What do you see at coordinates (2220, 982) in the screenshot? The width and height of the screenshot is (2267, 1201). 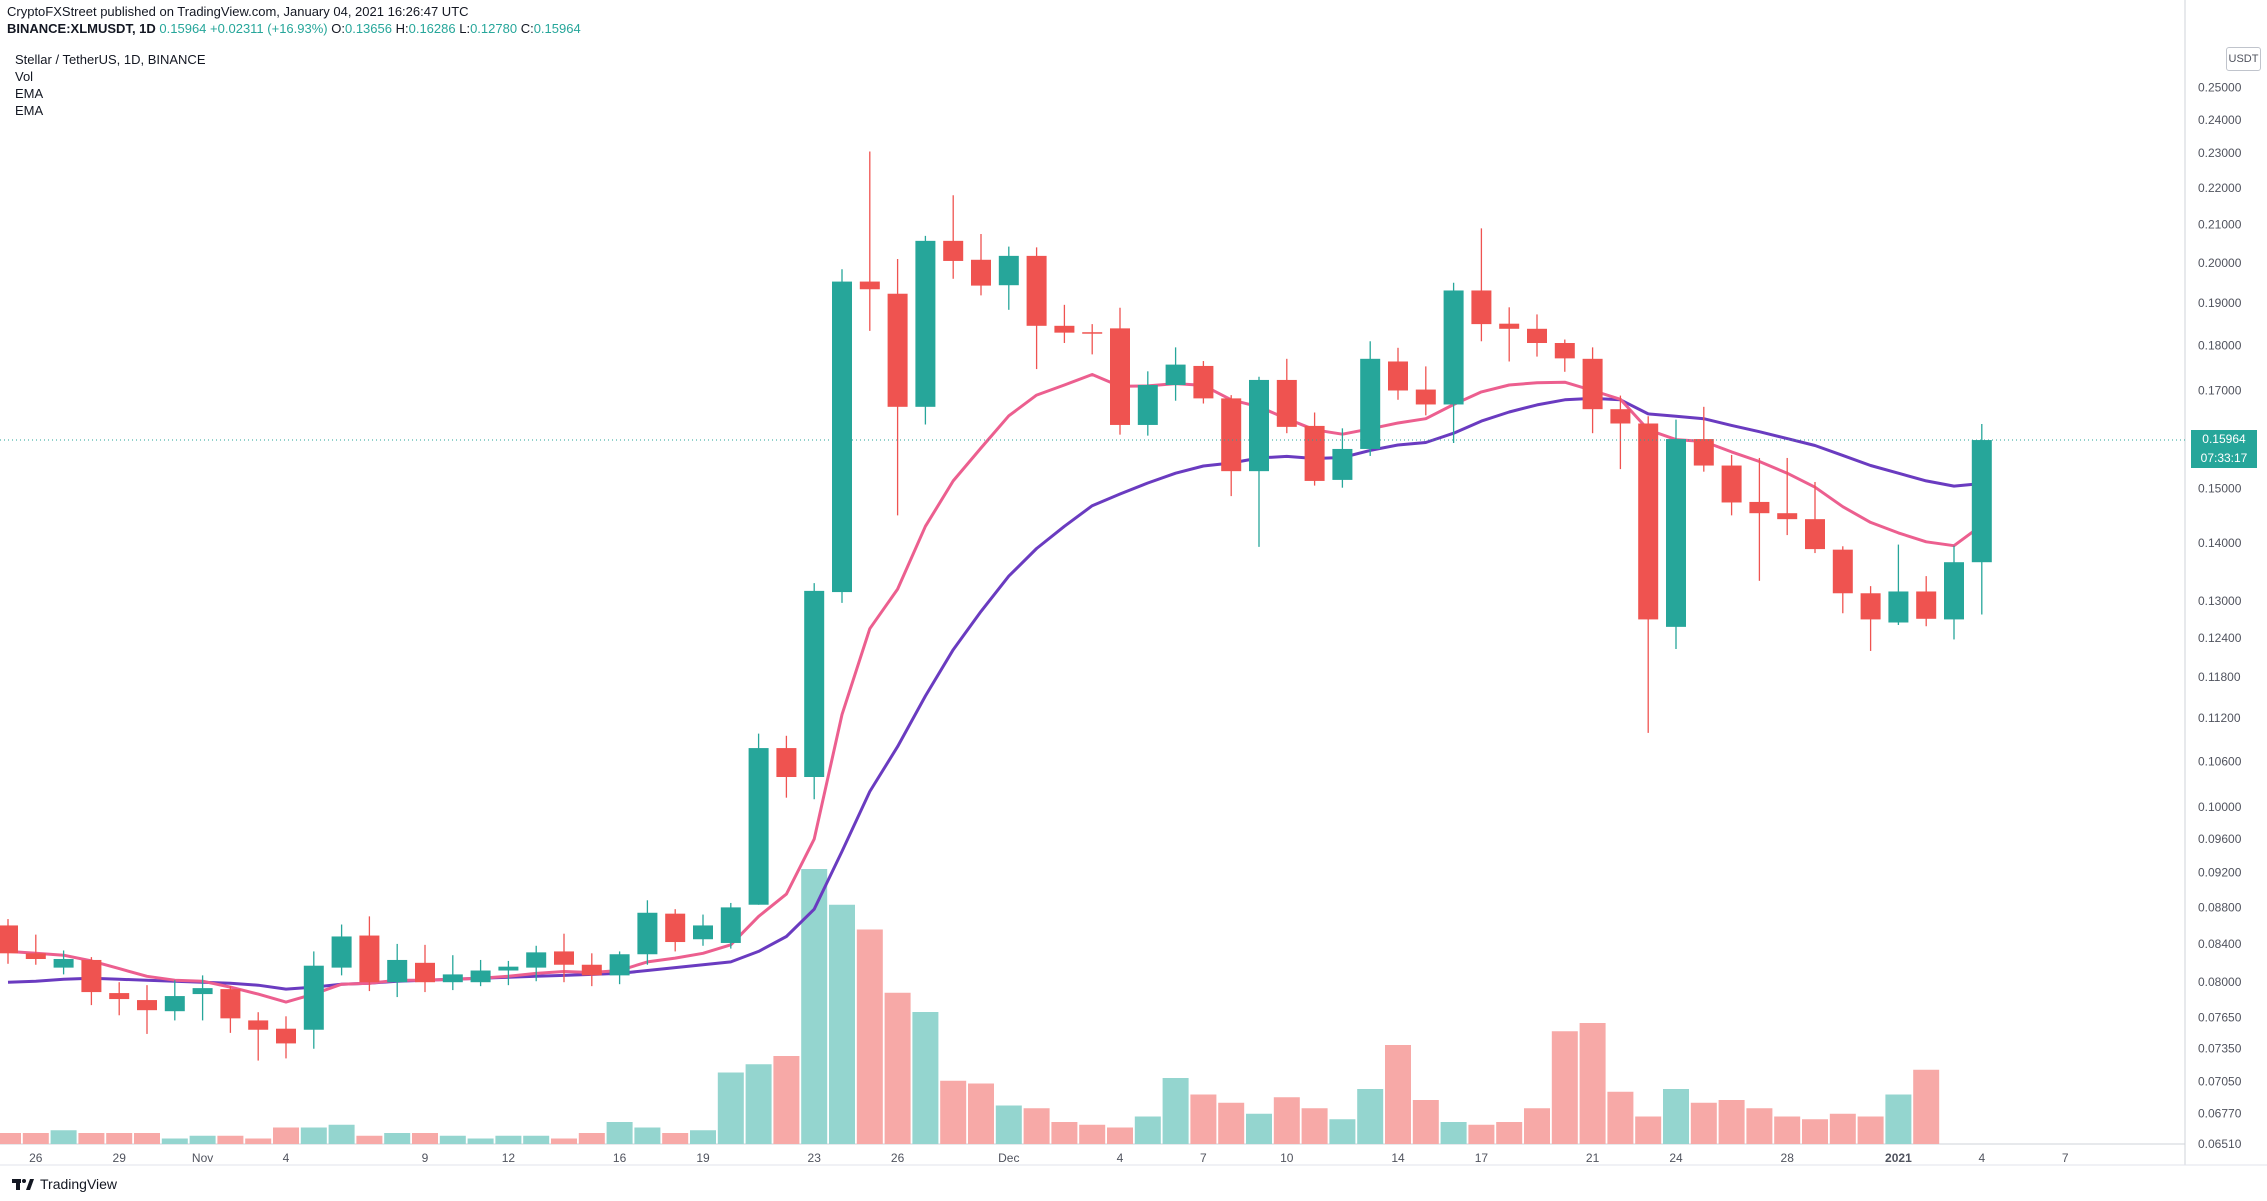 I see `y-tick-label: 0.08000` at bounding box center [2220, 982].